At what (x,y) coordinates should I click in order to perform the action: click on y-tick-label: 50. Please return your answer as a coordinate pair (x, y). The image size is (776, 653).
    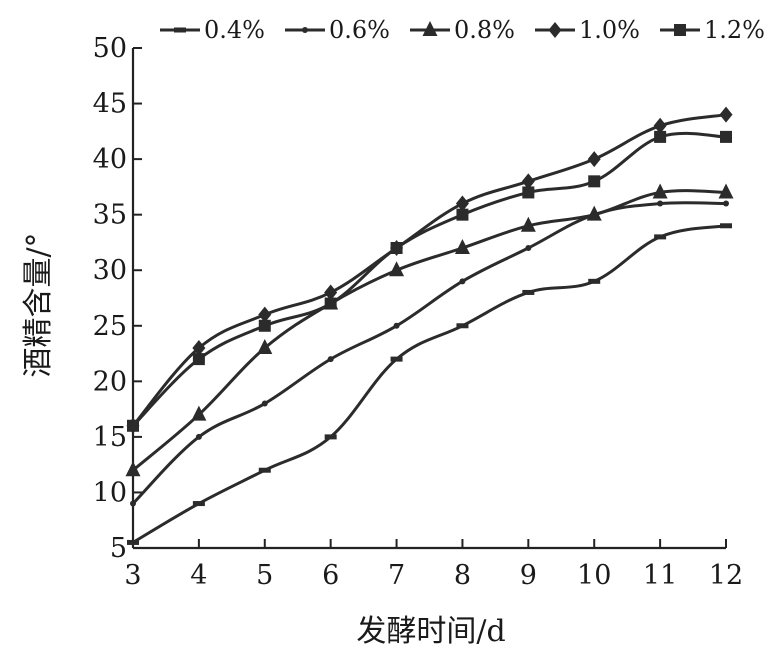
    Looking at the image, I should click on (110, 48).